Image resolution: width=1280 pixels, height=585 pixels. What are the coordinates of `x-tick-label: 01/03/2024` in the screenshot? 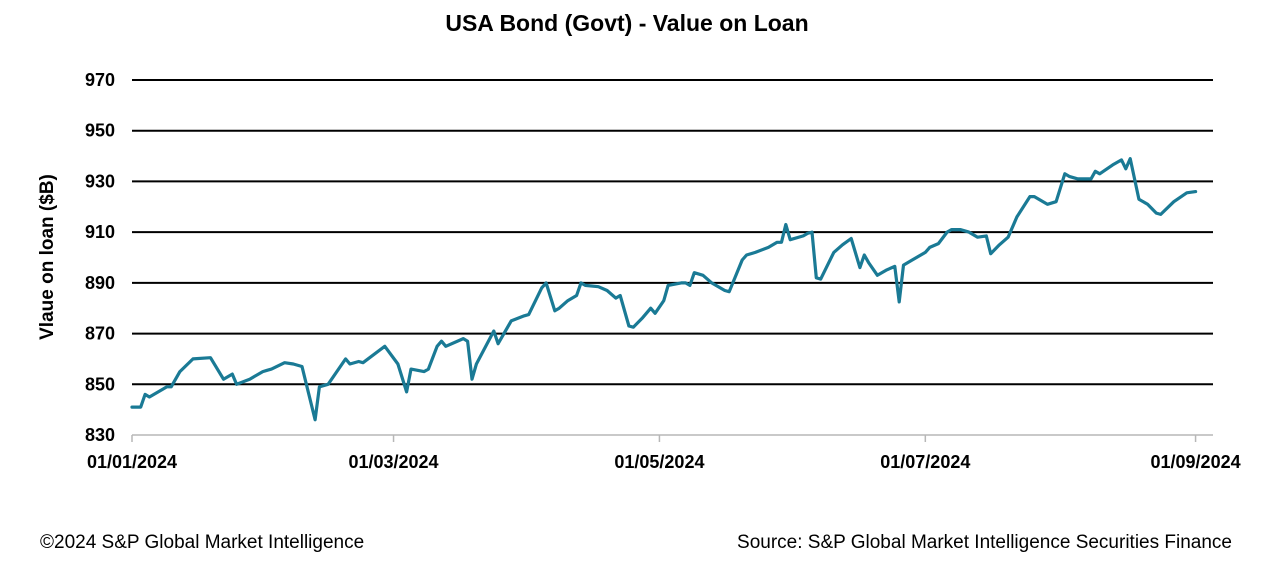 It's located at (393, 462).